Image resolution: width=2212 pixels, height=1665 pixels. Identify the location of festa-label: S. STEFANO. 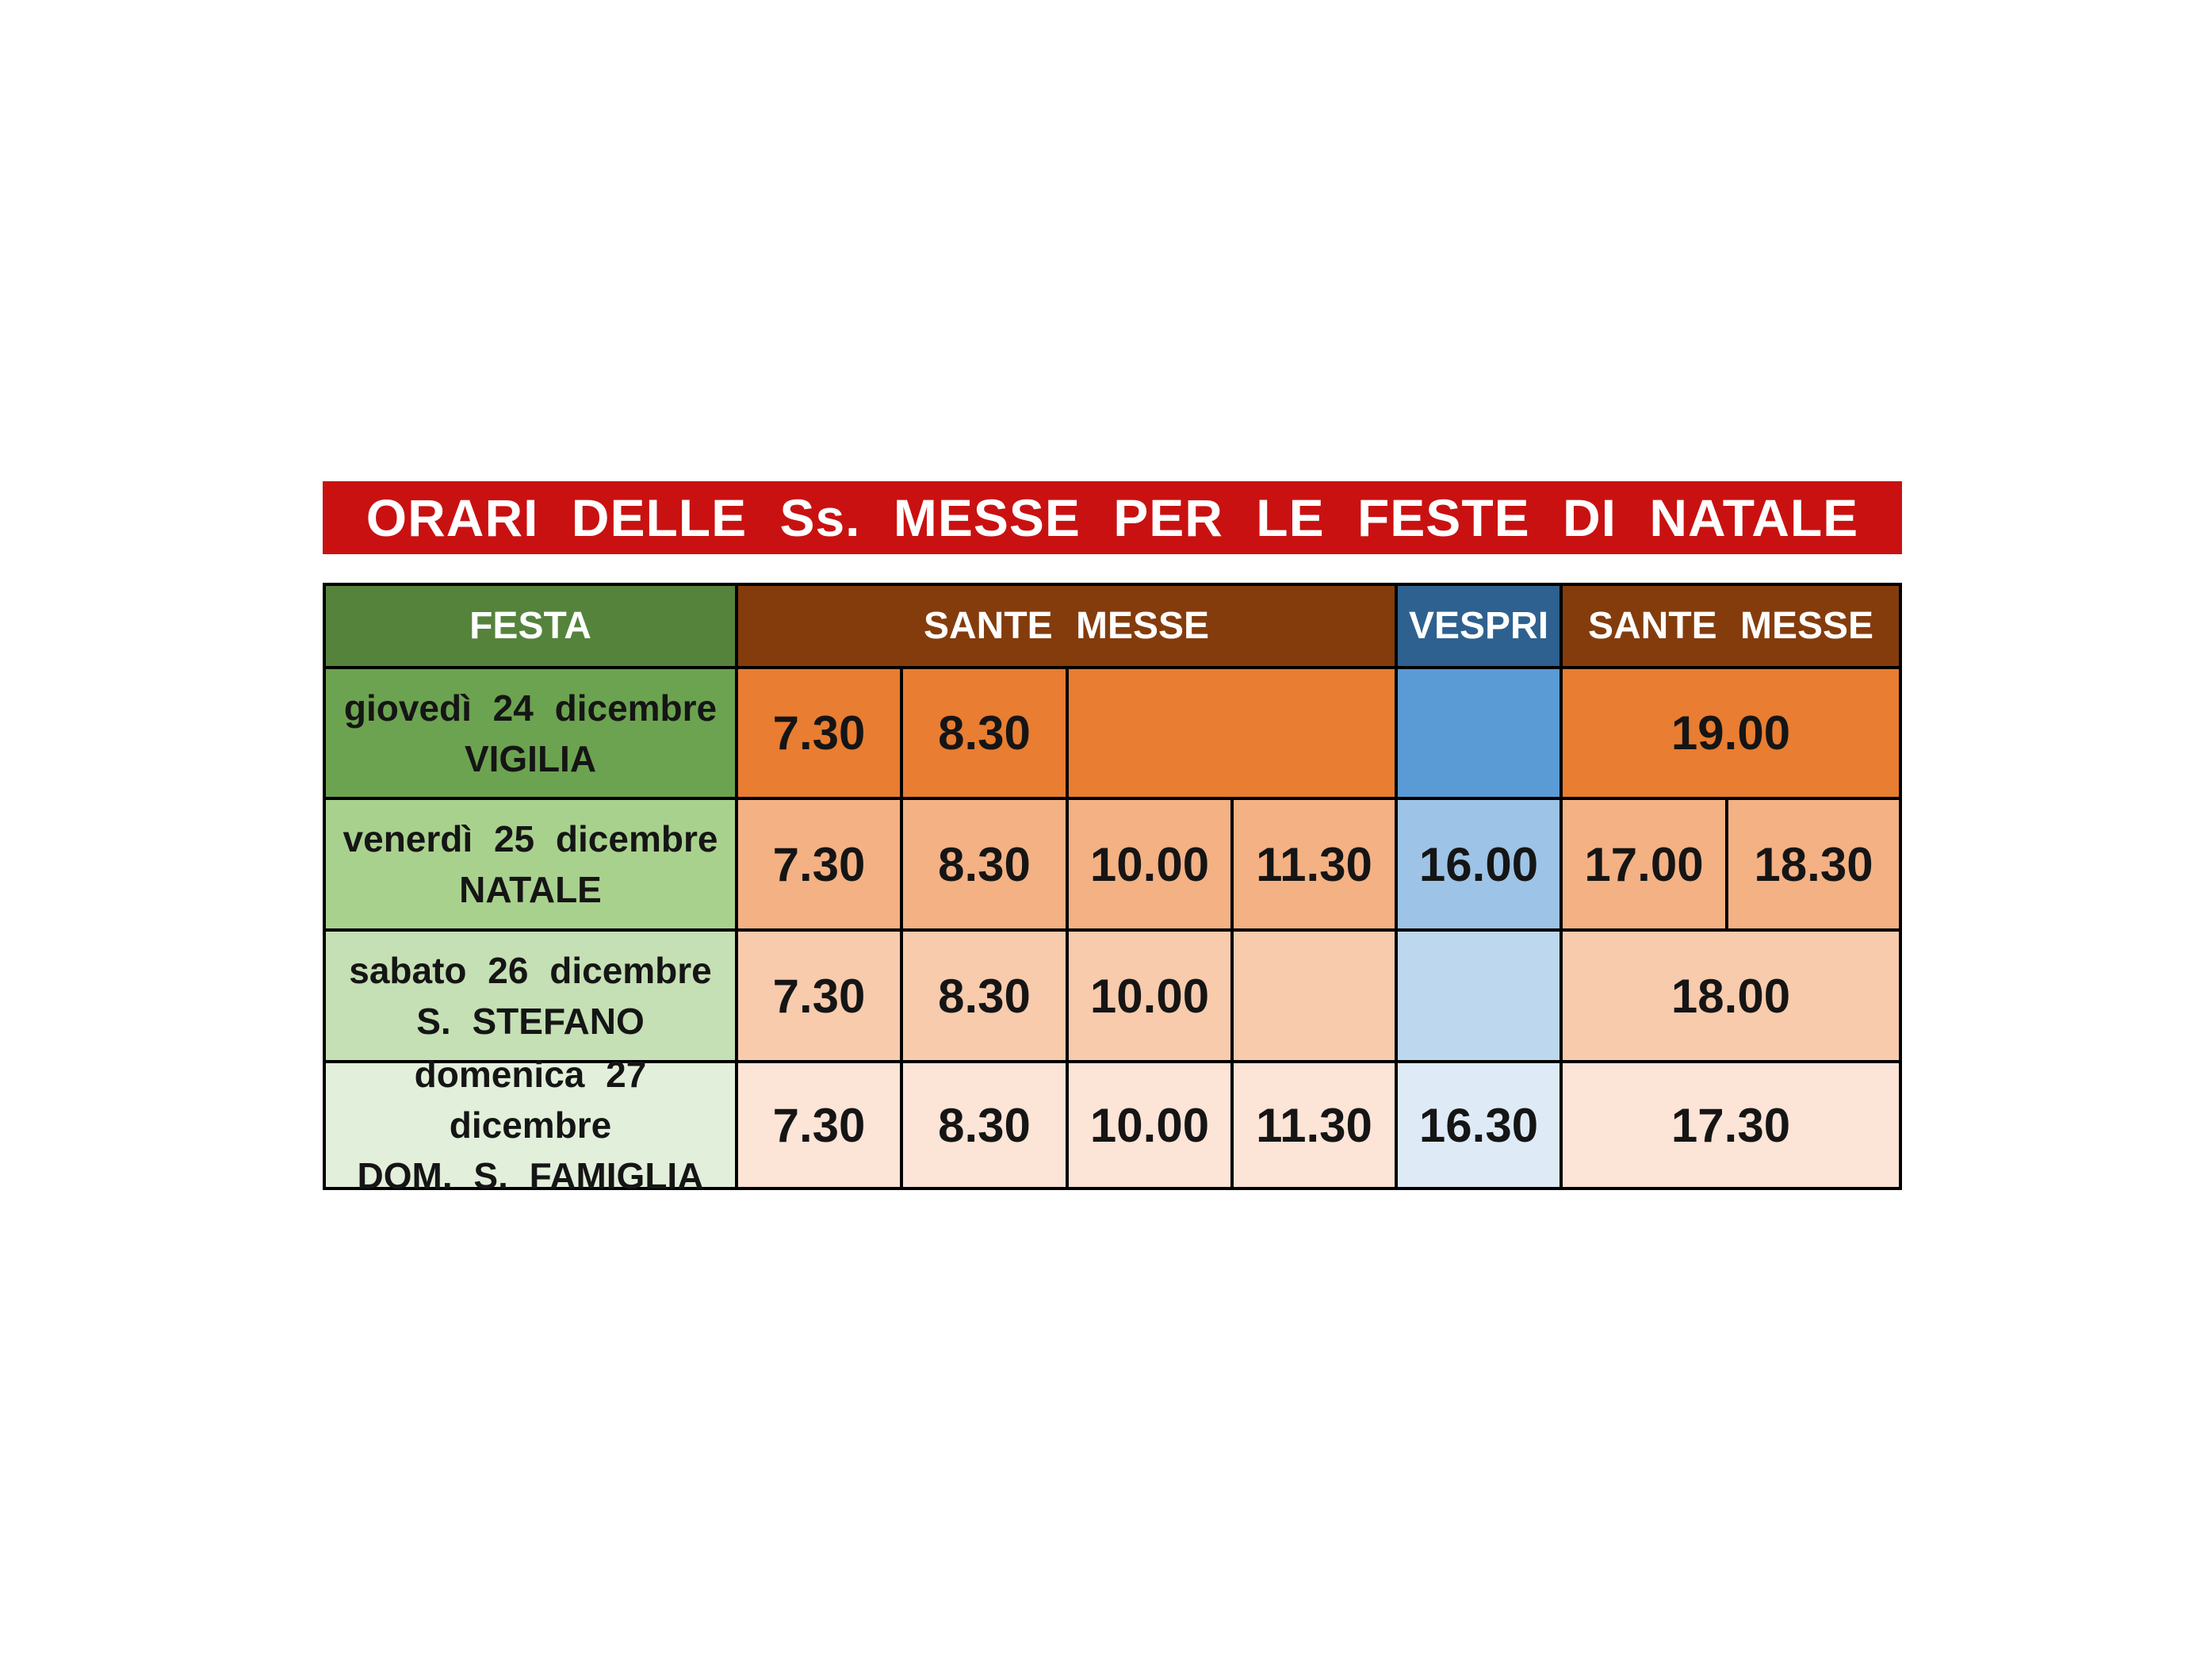
(530, 1021).